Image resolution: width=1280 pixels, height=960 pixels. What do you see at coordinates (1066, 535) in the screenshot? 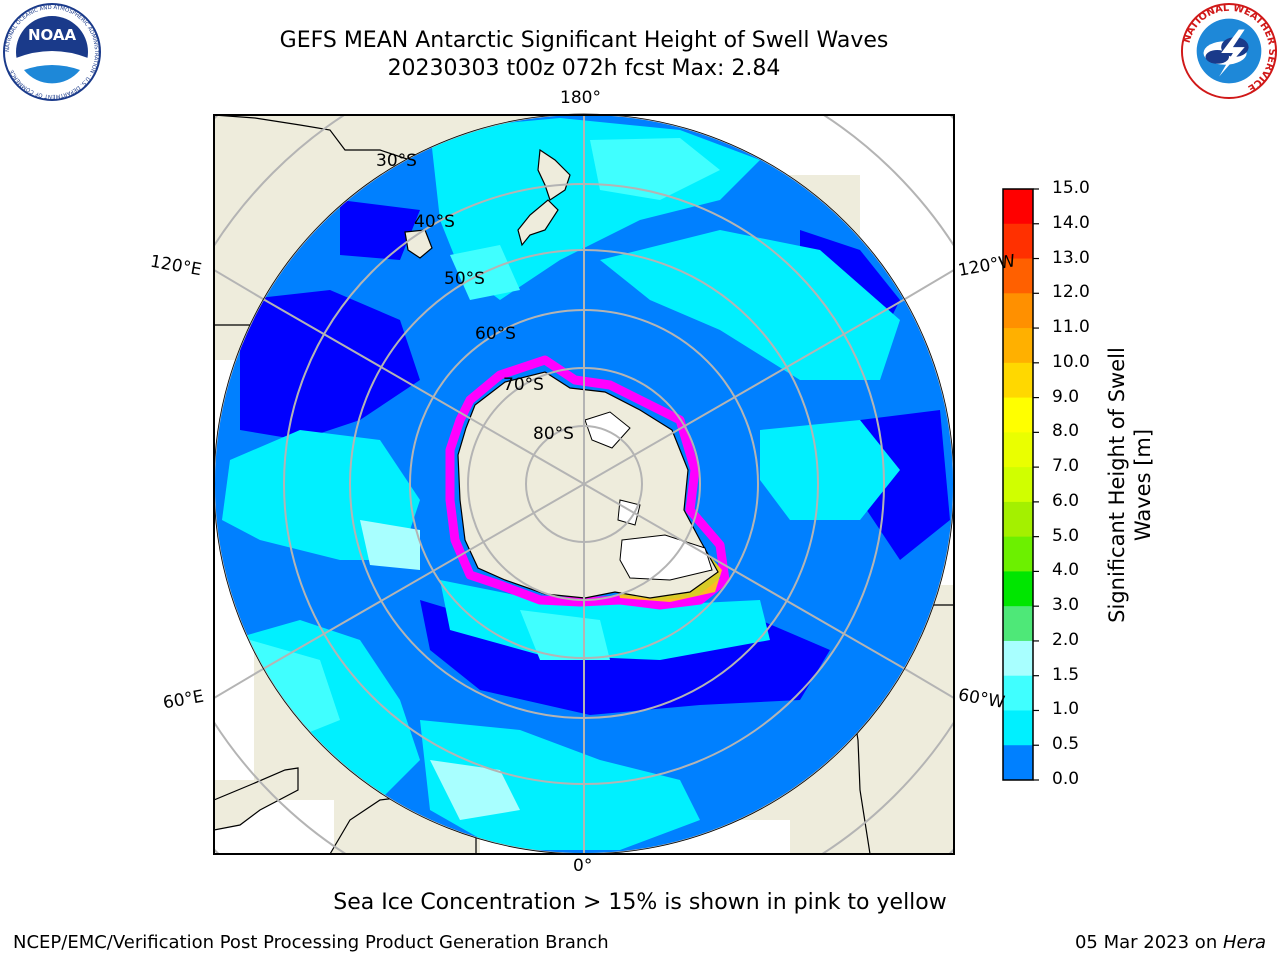
I see `colorbar-tick-label: 5.0` at bounding box center [1066, 535].